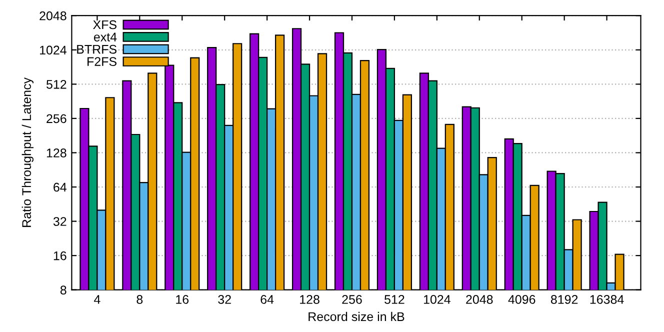 Image resolution: width=664 pixels, height=332 pixels. What do you see at coordinates (479, 299) in the screenshot?
I see `x-tick-label: 2048` at bounding box center [479, 299].